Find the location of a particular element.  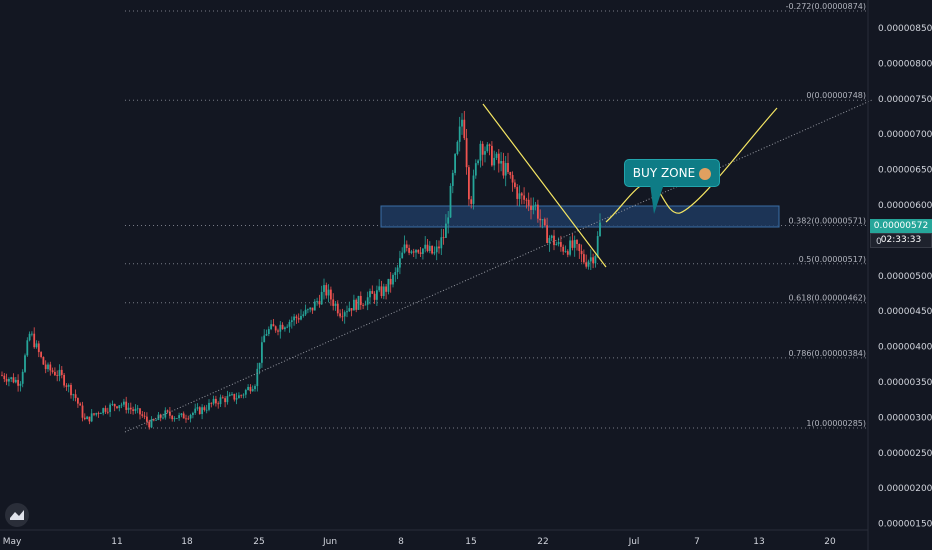

price-tick-label: 0.00000650 is located at coordinates (905, 171).